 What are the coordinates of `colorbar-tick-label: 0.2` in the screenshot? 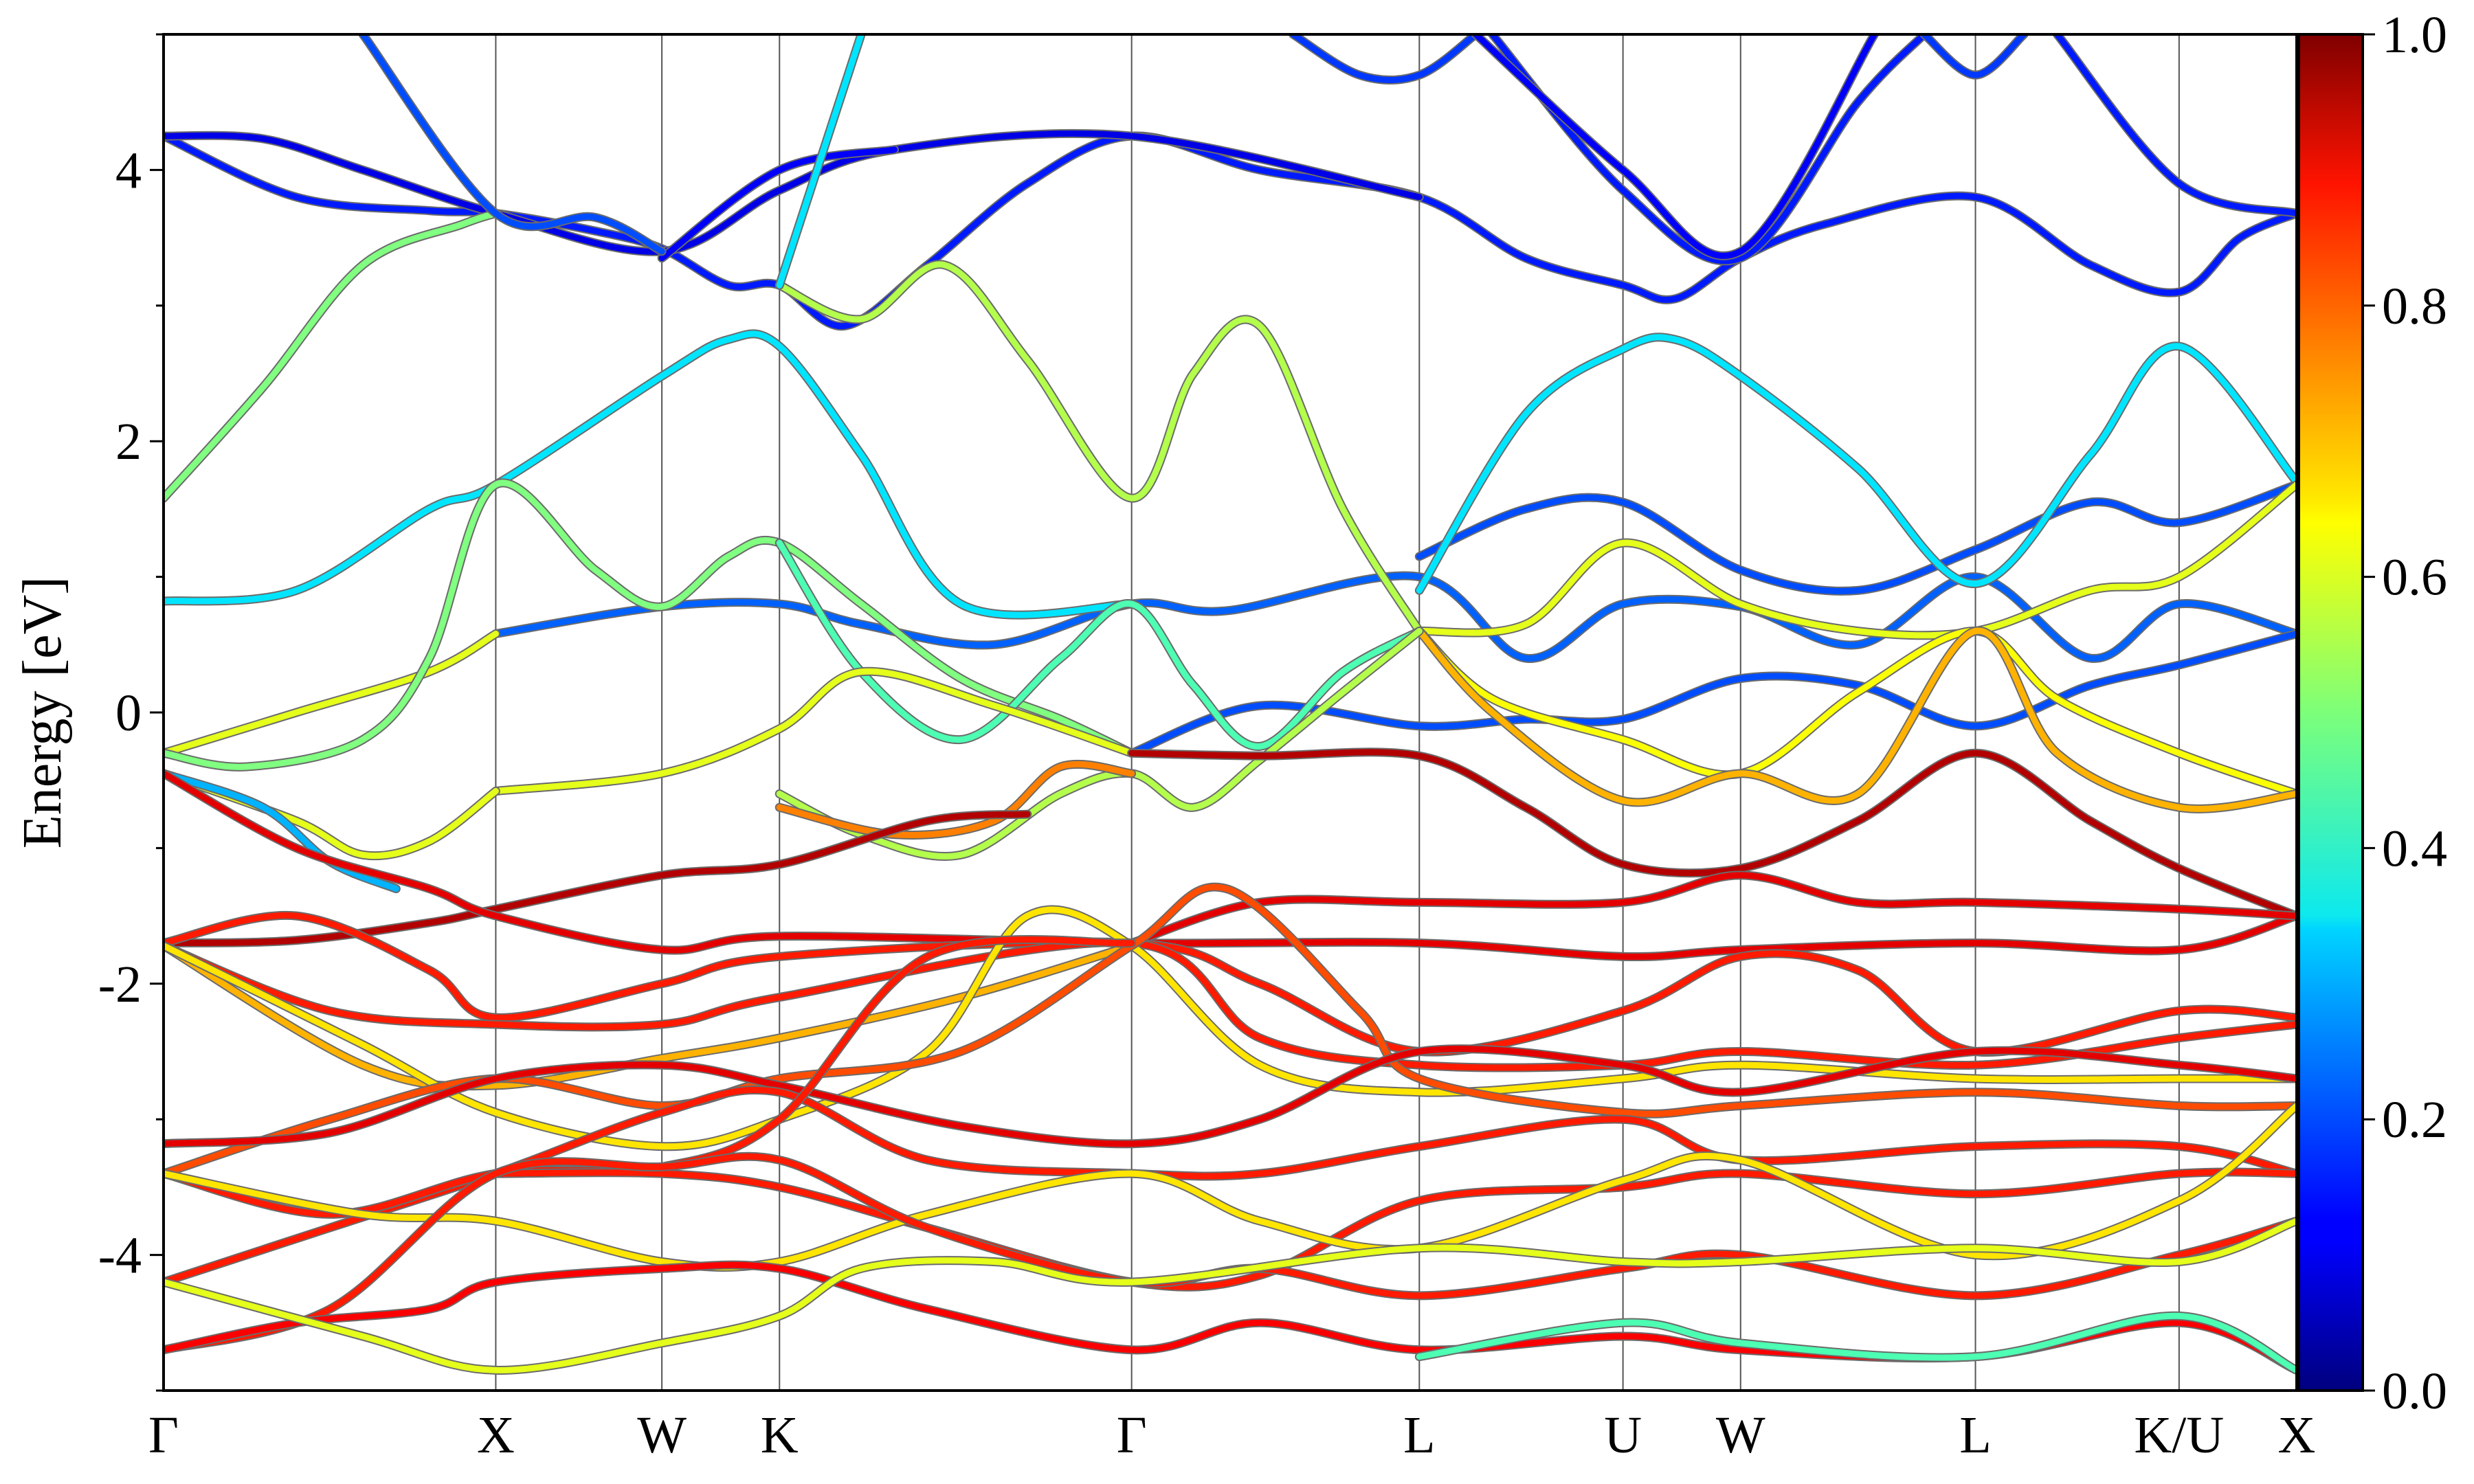 It's located at (2414, 1120).